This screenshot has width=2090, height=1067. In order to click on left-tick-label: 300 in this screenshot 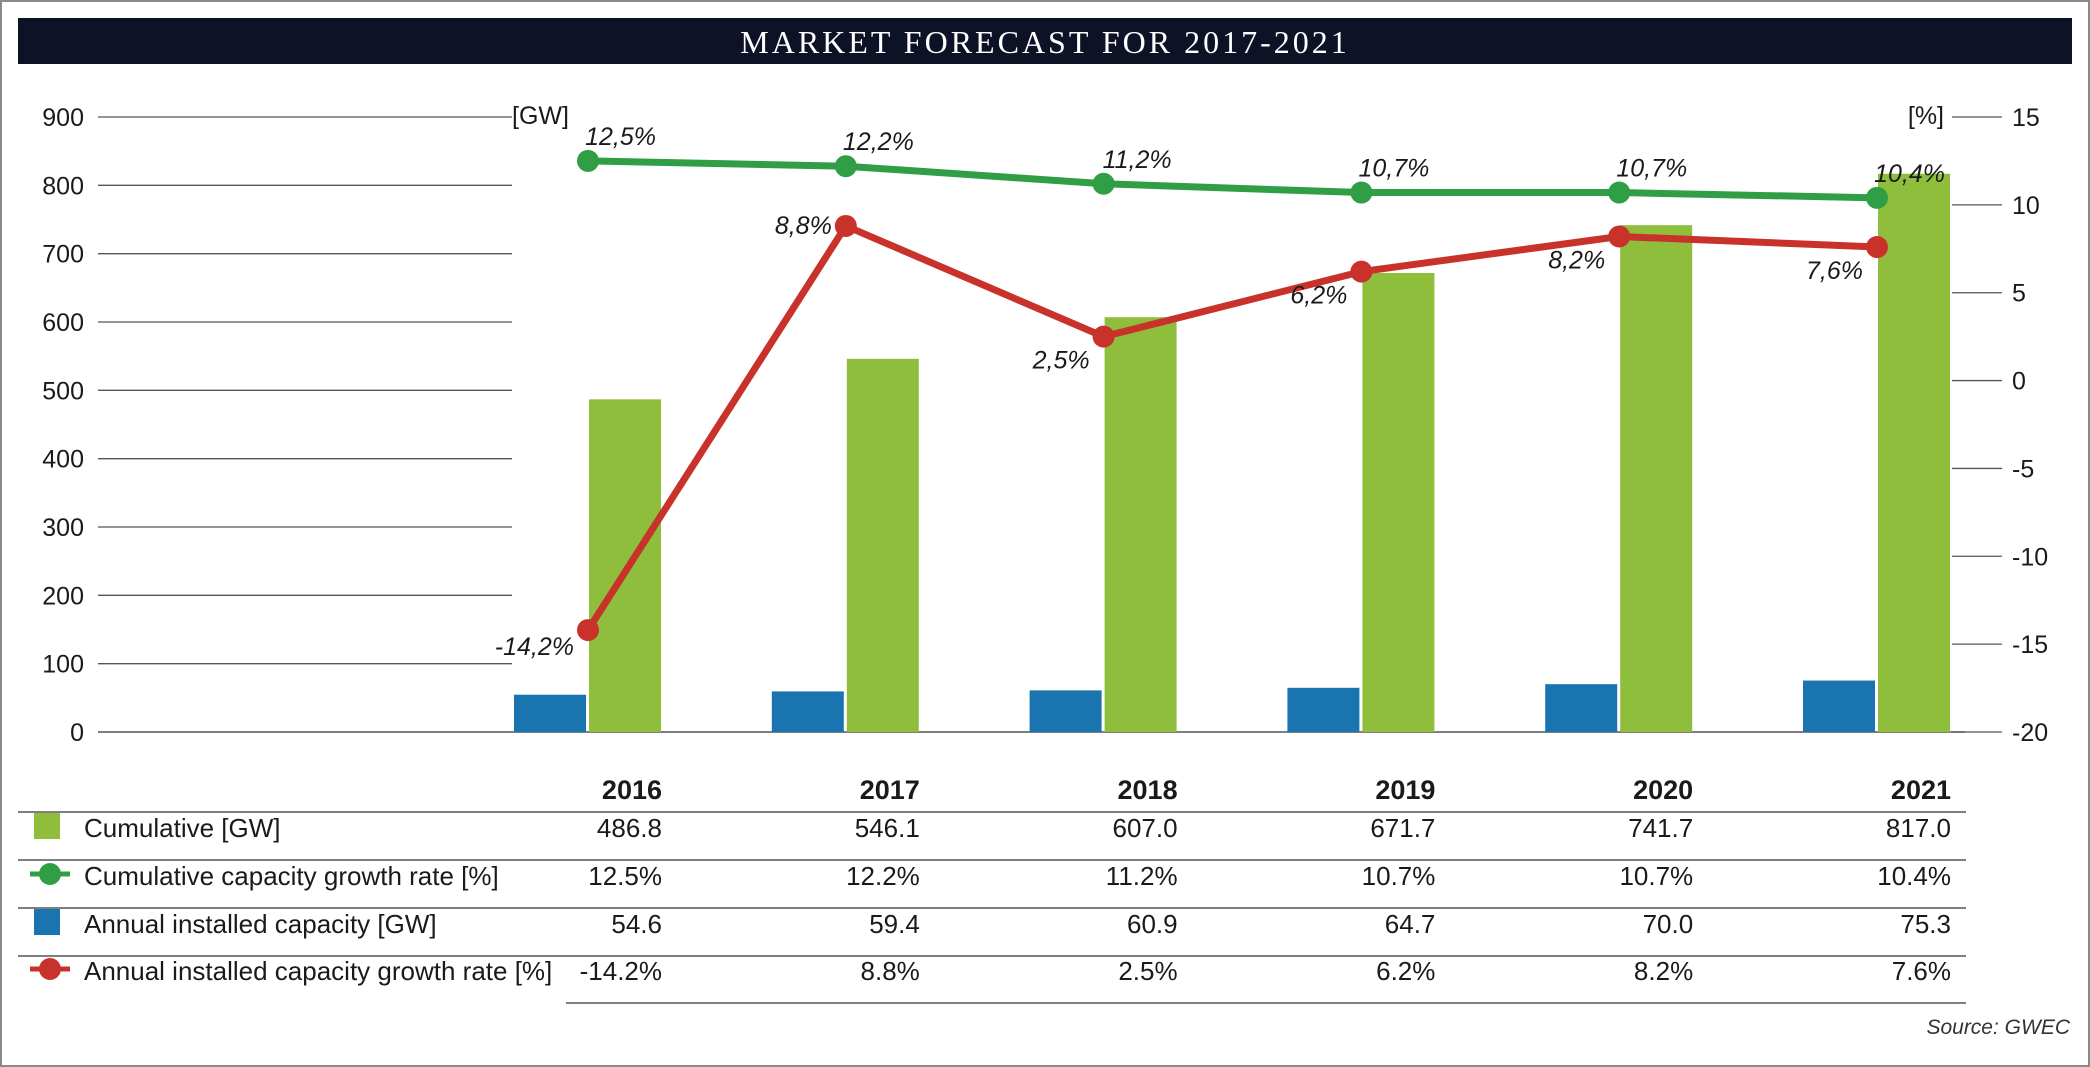, I will do `click(63, 528)`.